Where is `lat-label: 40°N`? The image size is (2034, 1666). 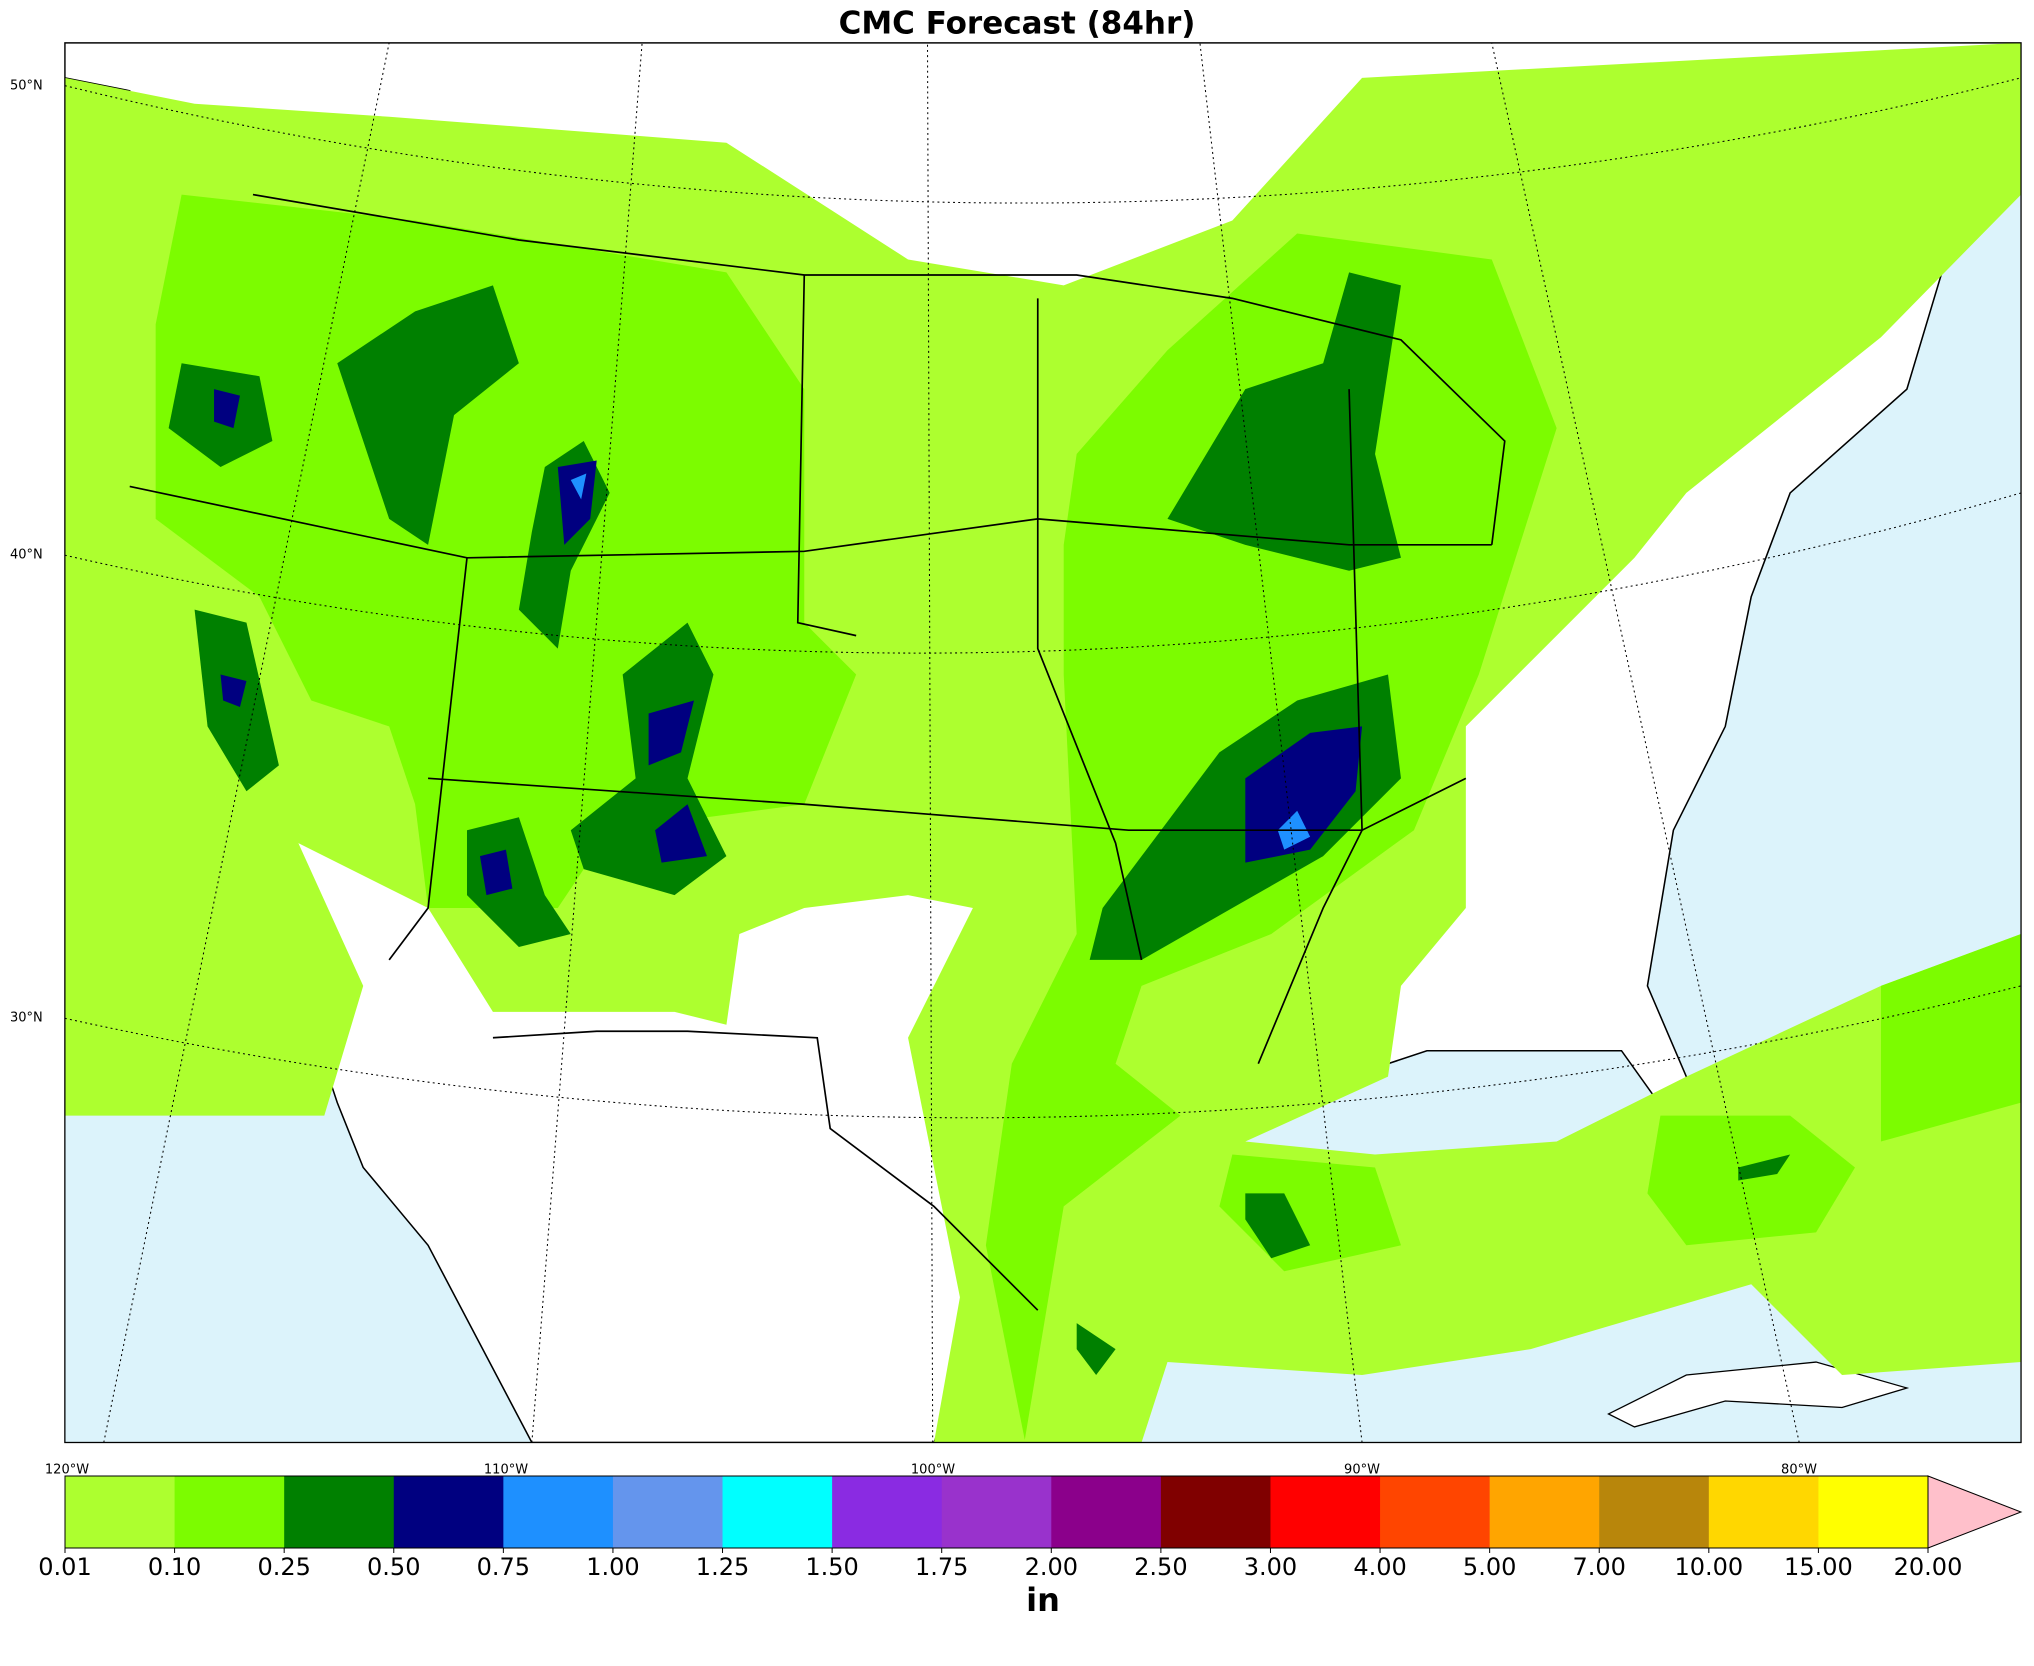
lat-label: 40°N is located at coordinates (26, 555).